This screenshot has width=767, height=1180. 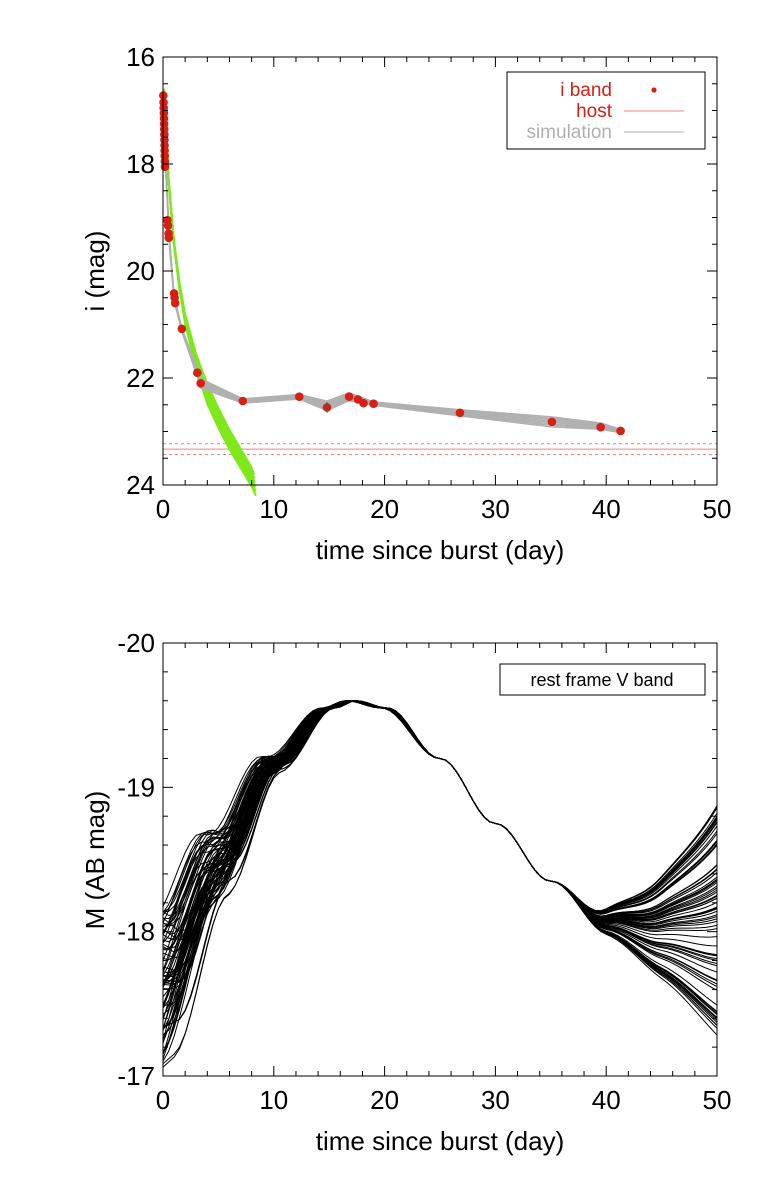 What do you see at coordinates (136, 932) in the screenshot?
I see `y-tick-label: -18` at bounding box center [136, 932].